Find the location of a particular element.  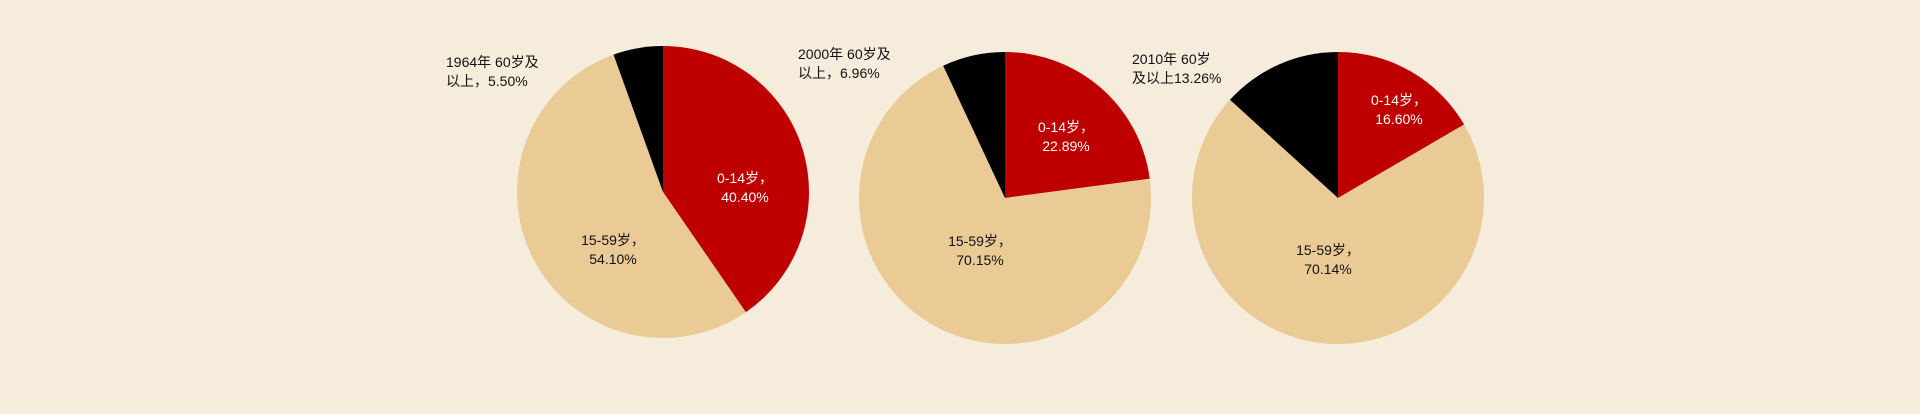

slice-label-line: 以上，6.96% is located at coordinates (839, 73).